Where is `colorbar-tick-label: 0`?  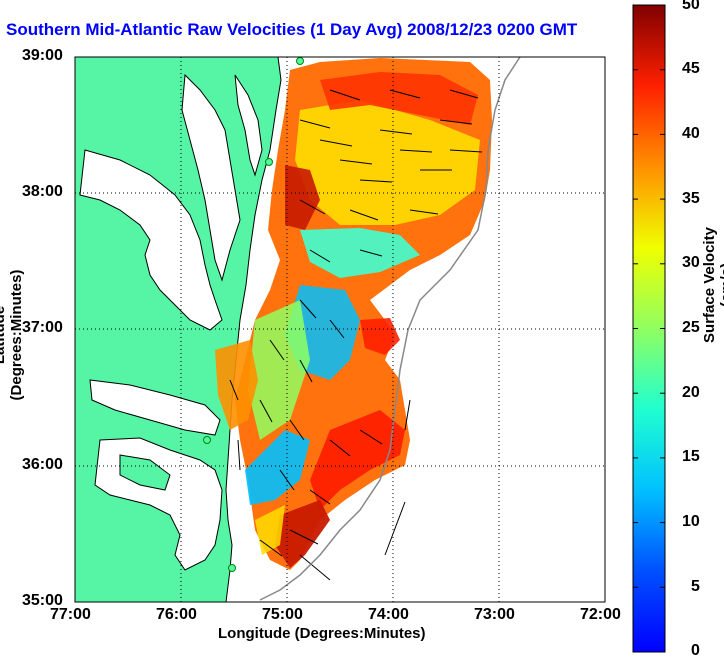 colorbar-tick-label: 0 is located at coordinates (695, 650).